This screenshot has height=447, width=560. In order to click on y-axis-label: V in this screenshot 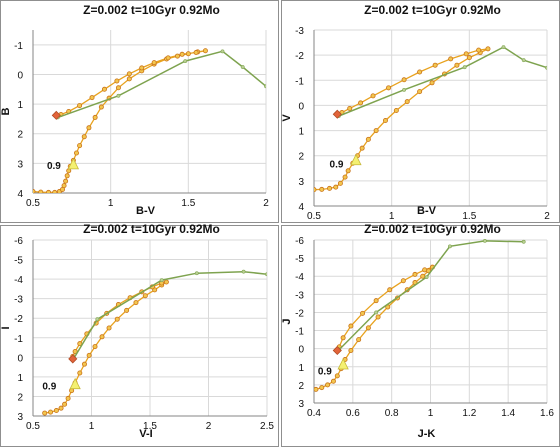, I will do `click(287, 118)`.